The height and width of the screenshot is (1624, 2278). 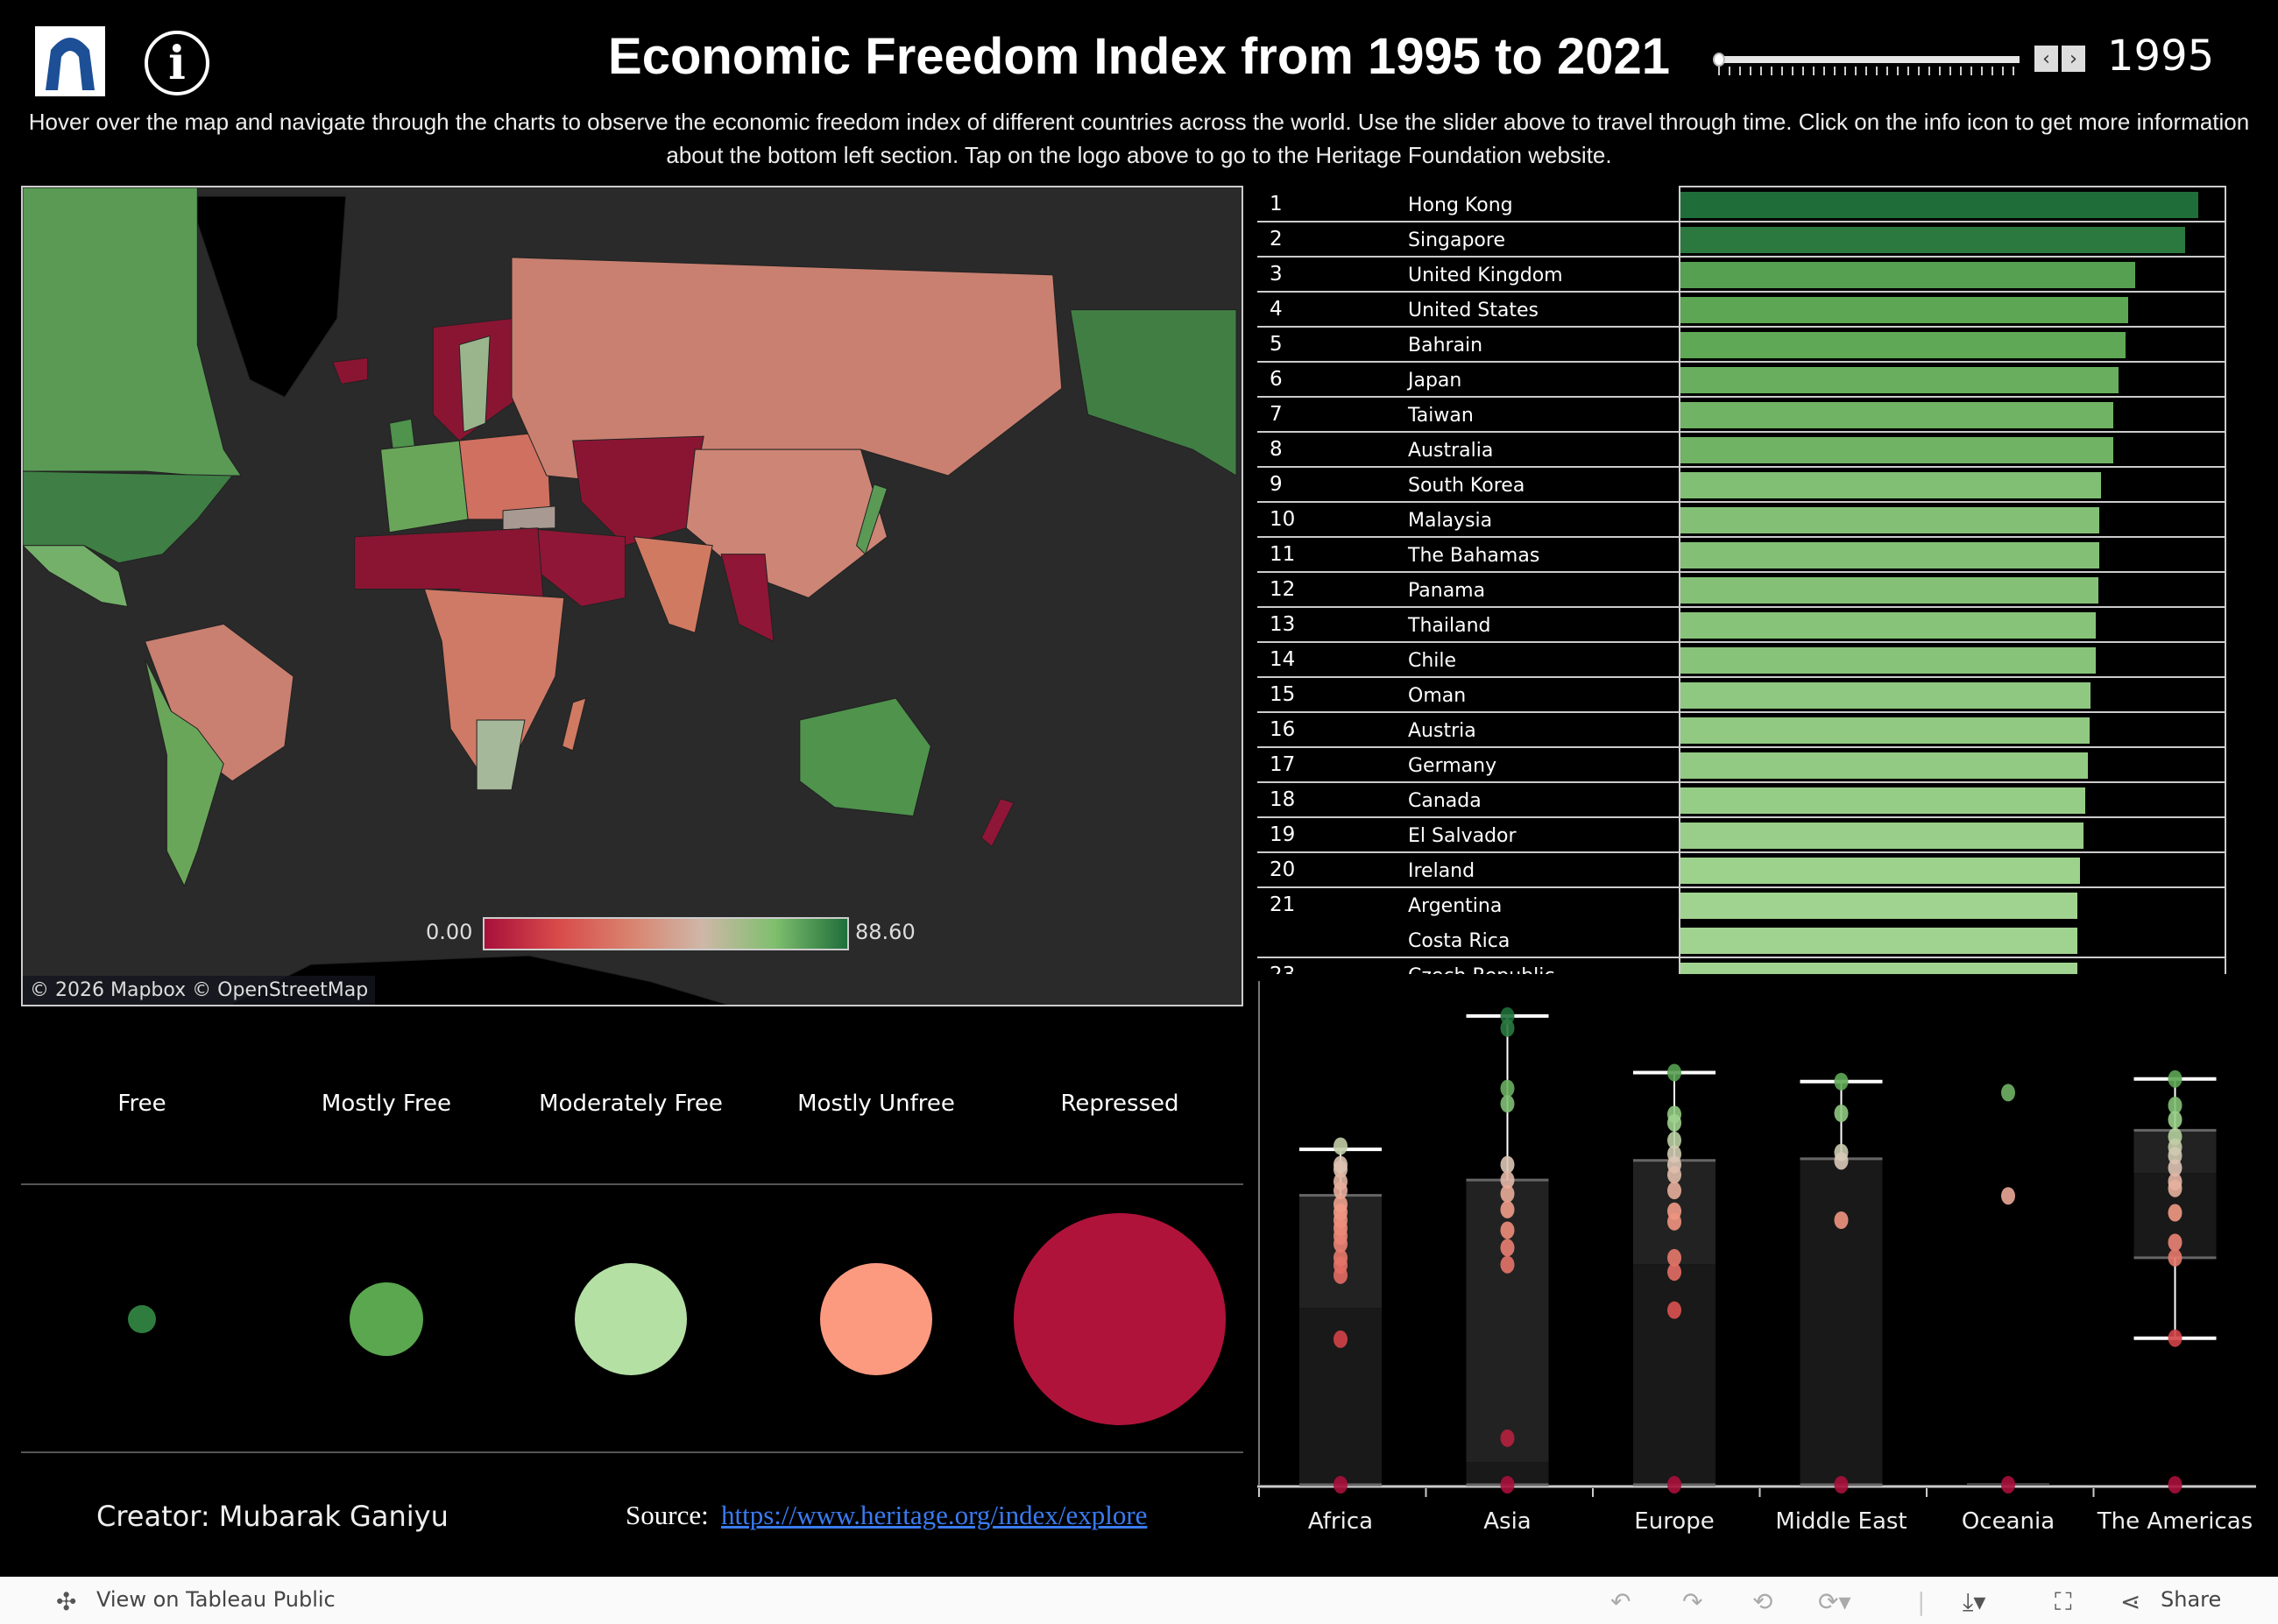 I want to click on table-row: 8 Australia, so click(x=1741, y=450).